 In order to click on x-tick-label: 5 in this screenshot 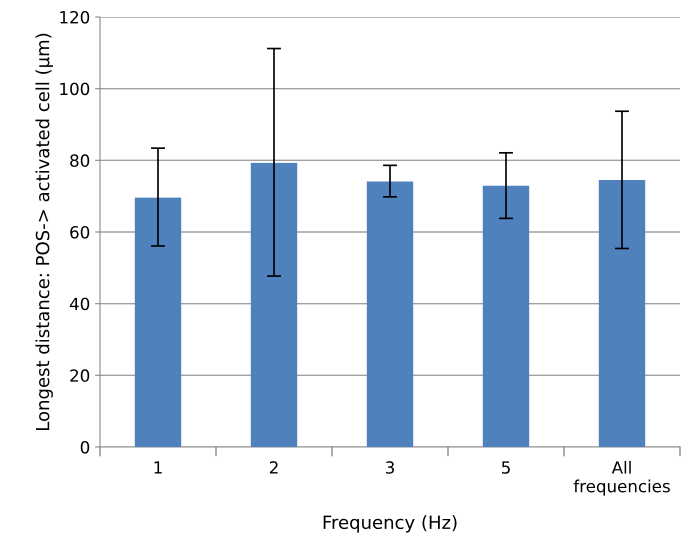, I will do `click(506, 467)`.